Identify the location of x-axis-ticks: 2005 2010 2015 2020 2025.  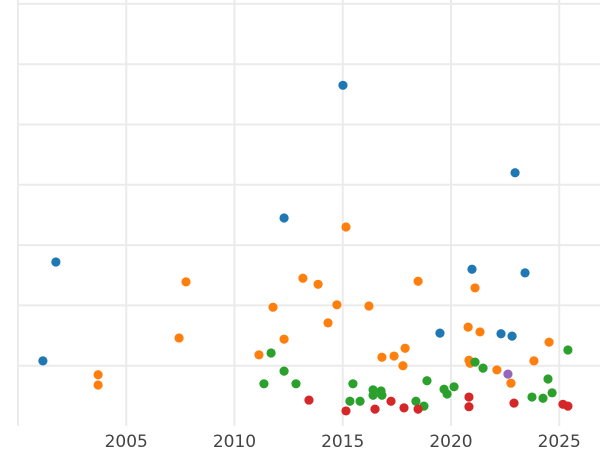
(343, 441).